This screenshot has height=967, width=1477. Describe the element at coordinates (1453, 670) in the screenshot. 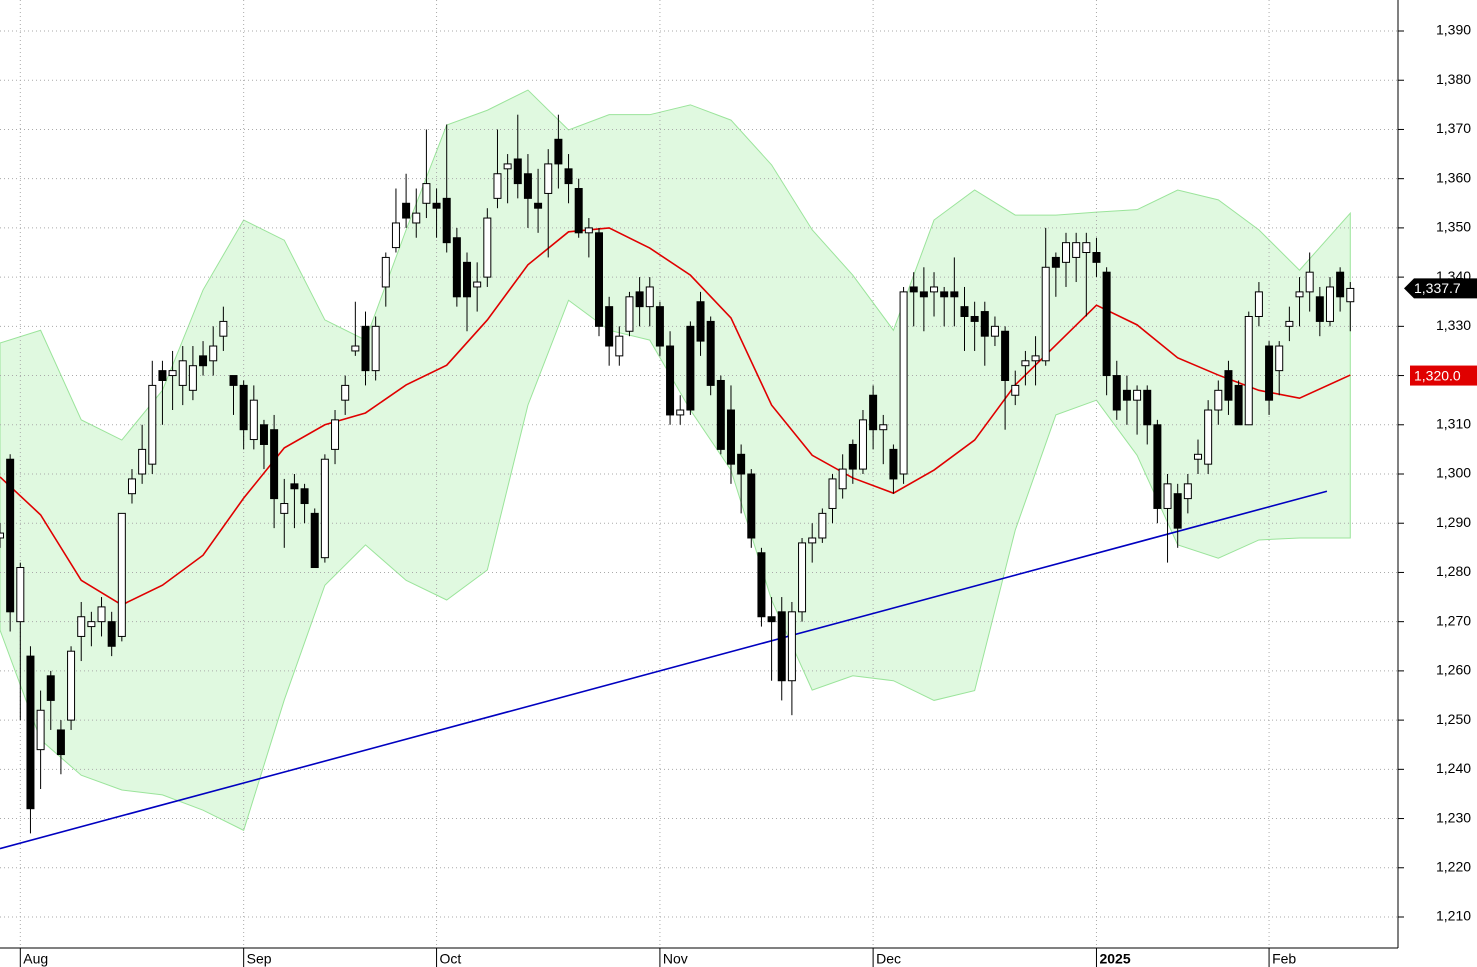

I see `y-tick-label: 1,260` at that location.